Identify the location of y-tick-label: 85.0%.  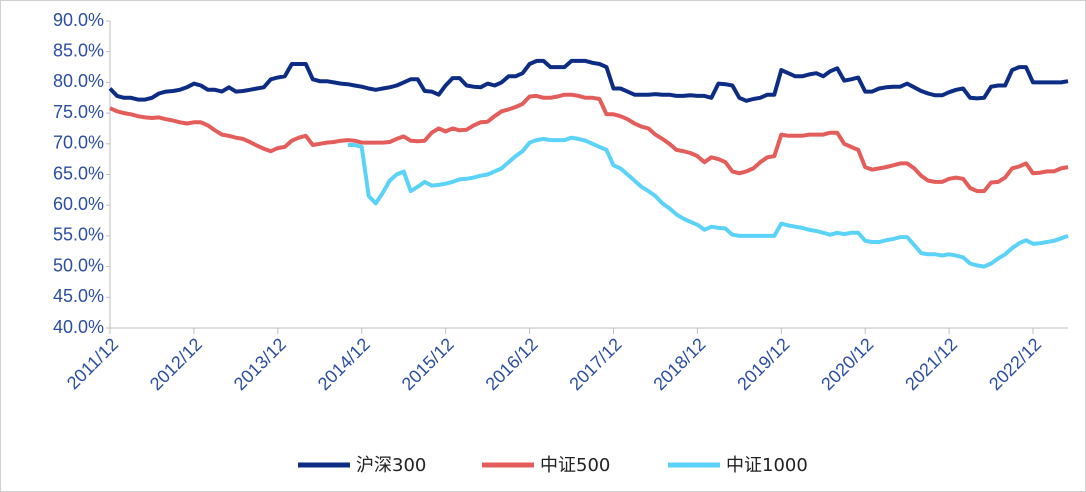
(78, 50).